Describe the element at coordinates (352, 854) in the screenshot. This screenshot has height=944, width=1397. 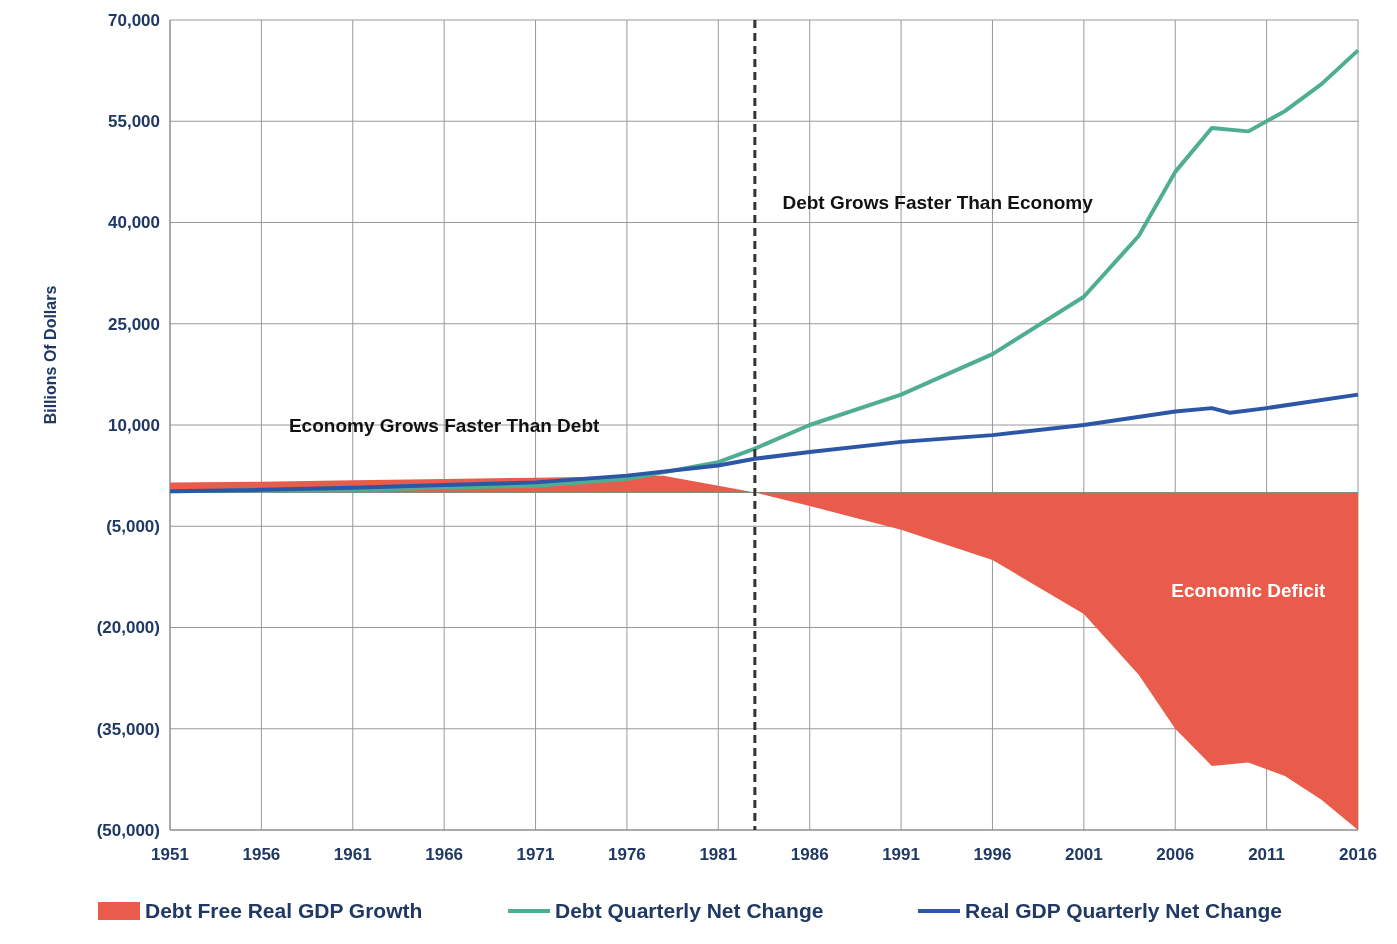
I see `x-tick-label: 1961` at that location.